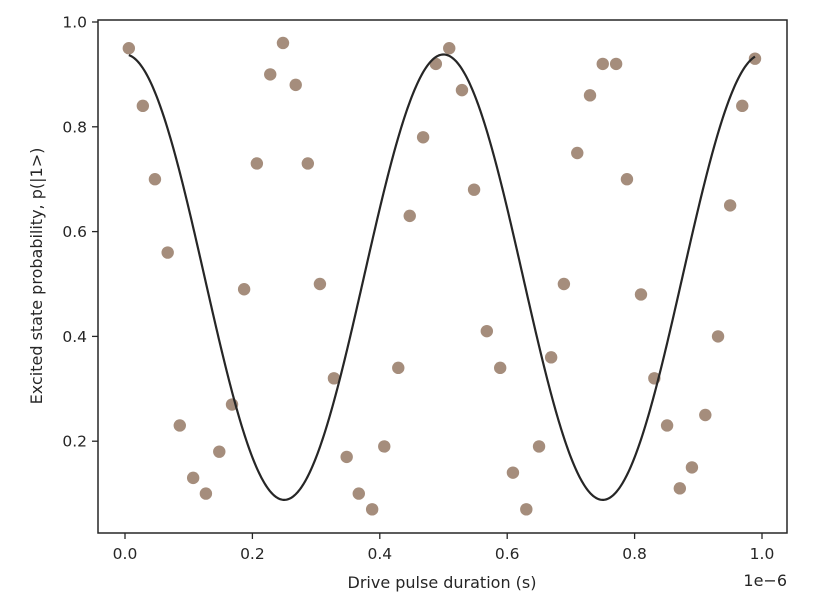 The height and width of the screenshot is (616, 831). What do you see at coordinates (379, 554) in the screenshot?
I see `x-tick-label: 0.4` at bounding box center [379, 554].